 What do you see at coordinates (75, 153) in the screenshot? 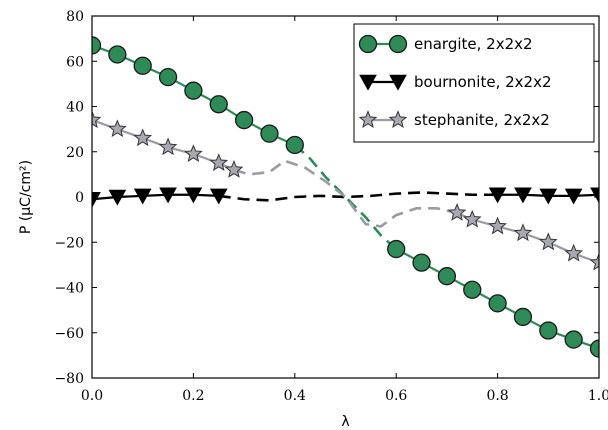
I see `y-tick-label: 20` at bounding box center [75, 153].